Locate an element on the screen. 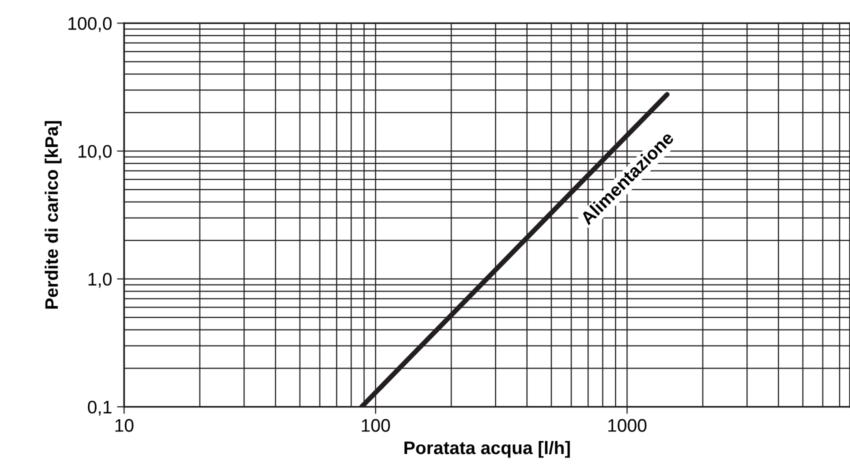 The height and width of the screenshot is (473, 850). y-tick-label: 1,0 is located at coordinates (100, 280).